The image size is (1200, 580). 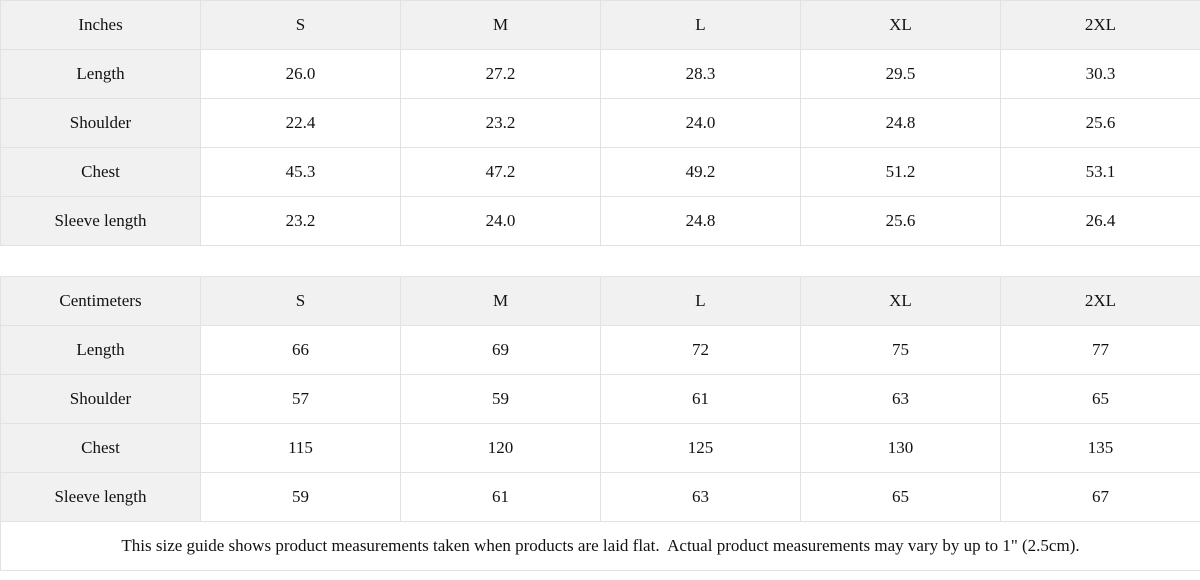 What do you see at coordinates (500, 350) in the screenshot?
I see `value-cell: 69` at bounding box center [500, 350].